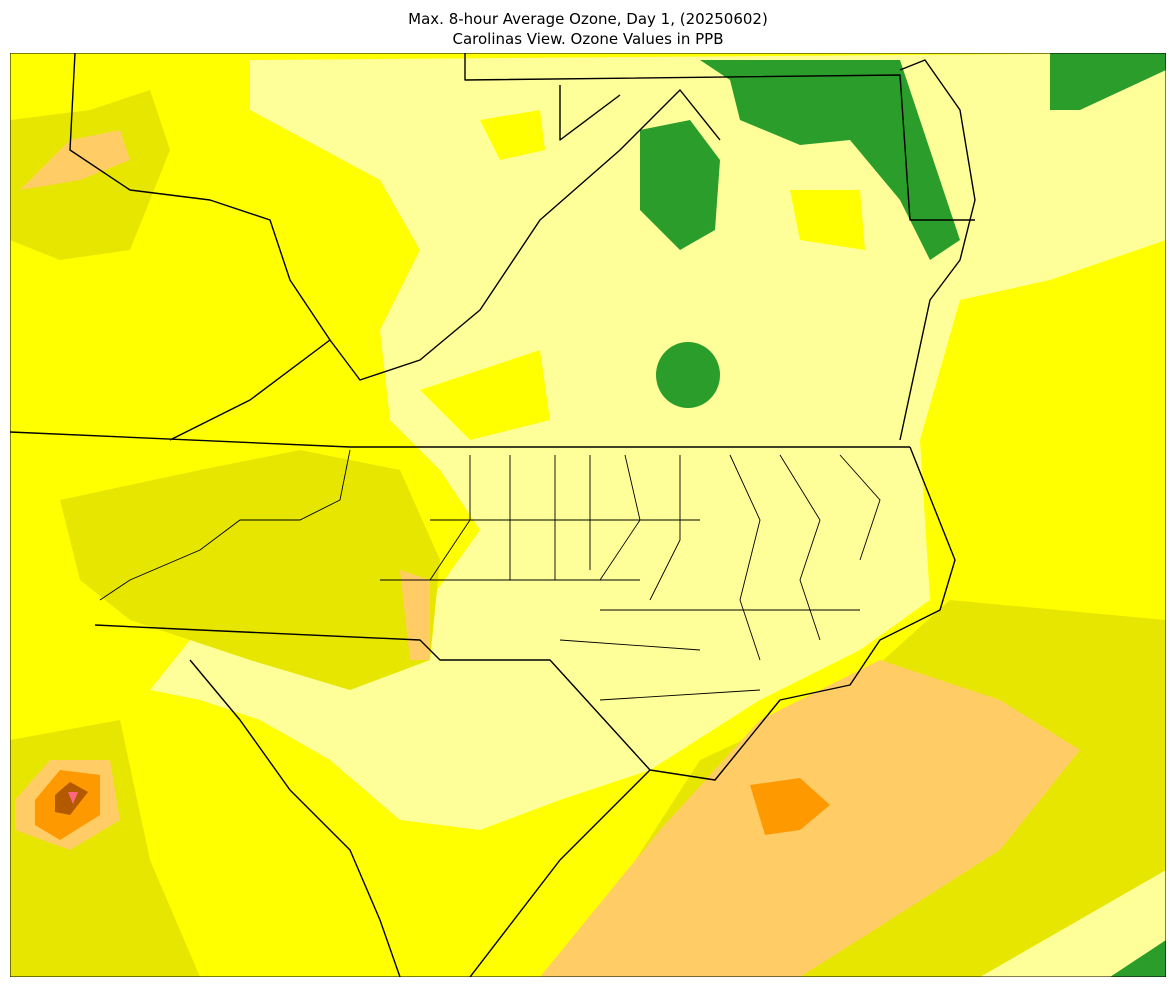  I want to click on ozone-region-light-corner, so click(1073, 923).